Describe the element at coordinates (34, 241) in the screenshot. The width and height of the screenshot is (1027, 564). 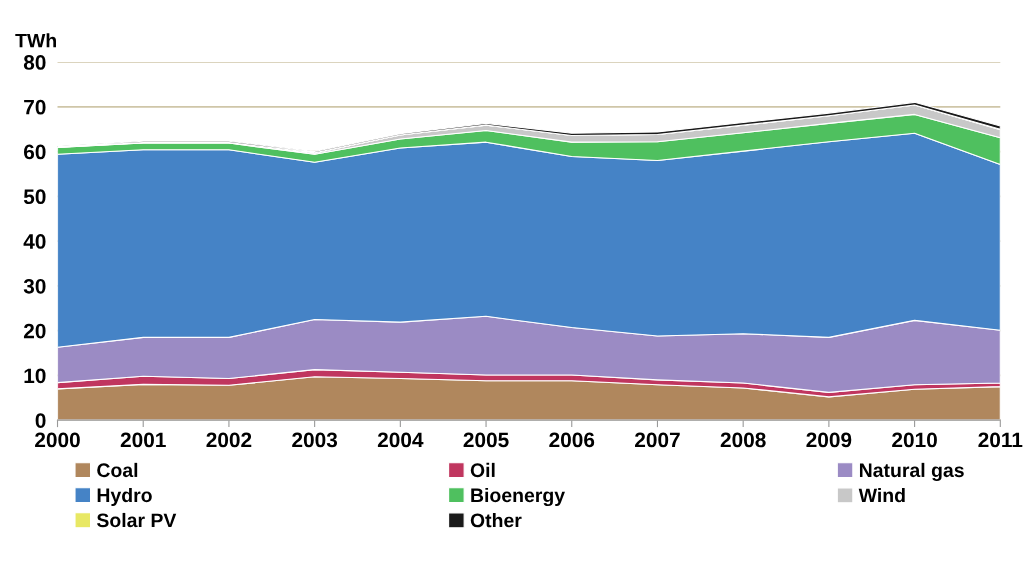
I see `y-tick-label: 40` at that location.